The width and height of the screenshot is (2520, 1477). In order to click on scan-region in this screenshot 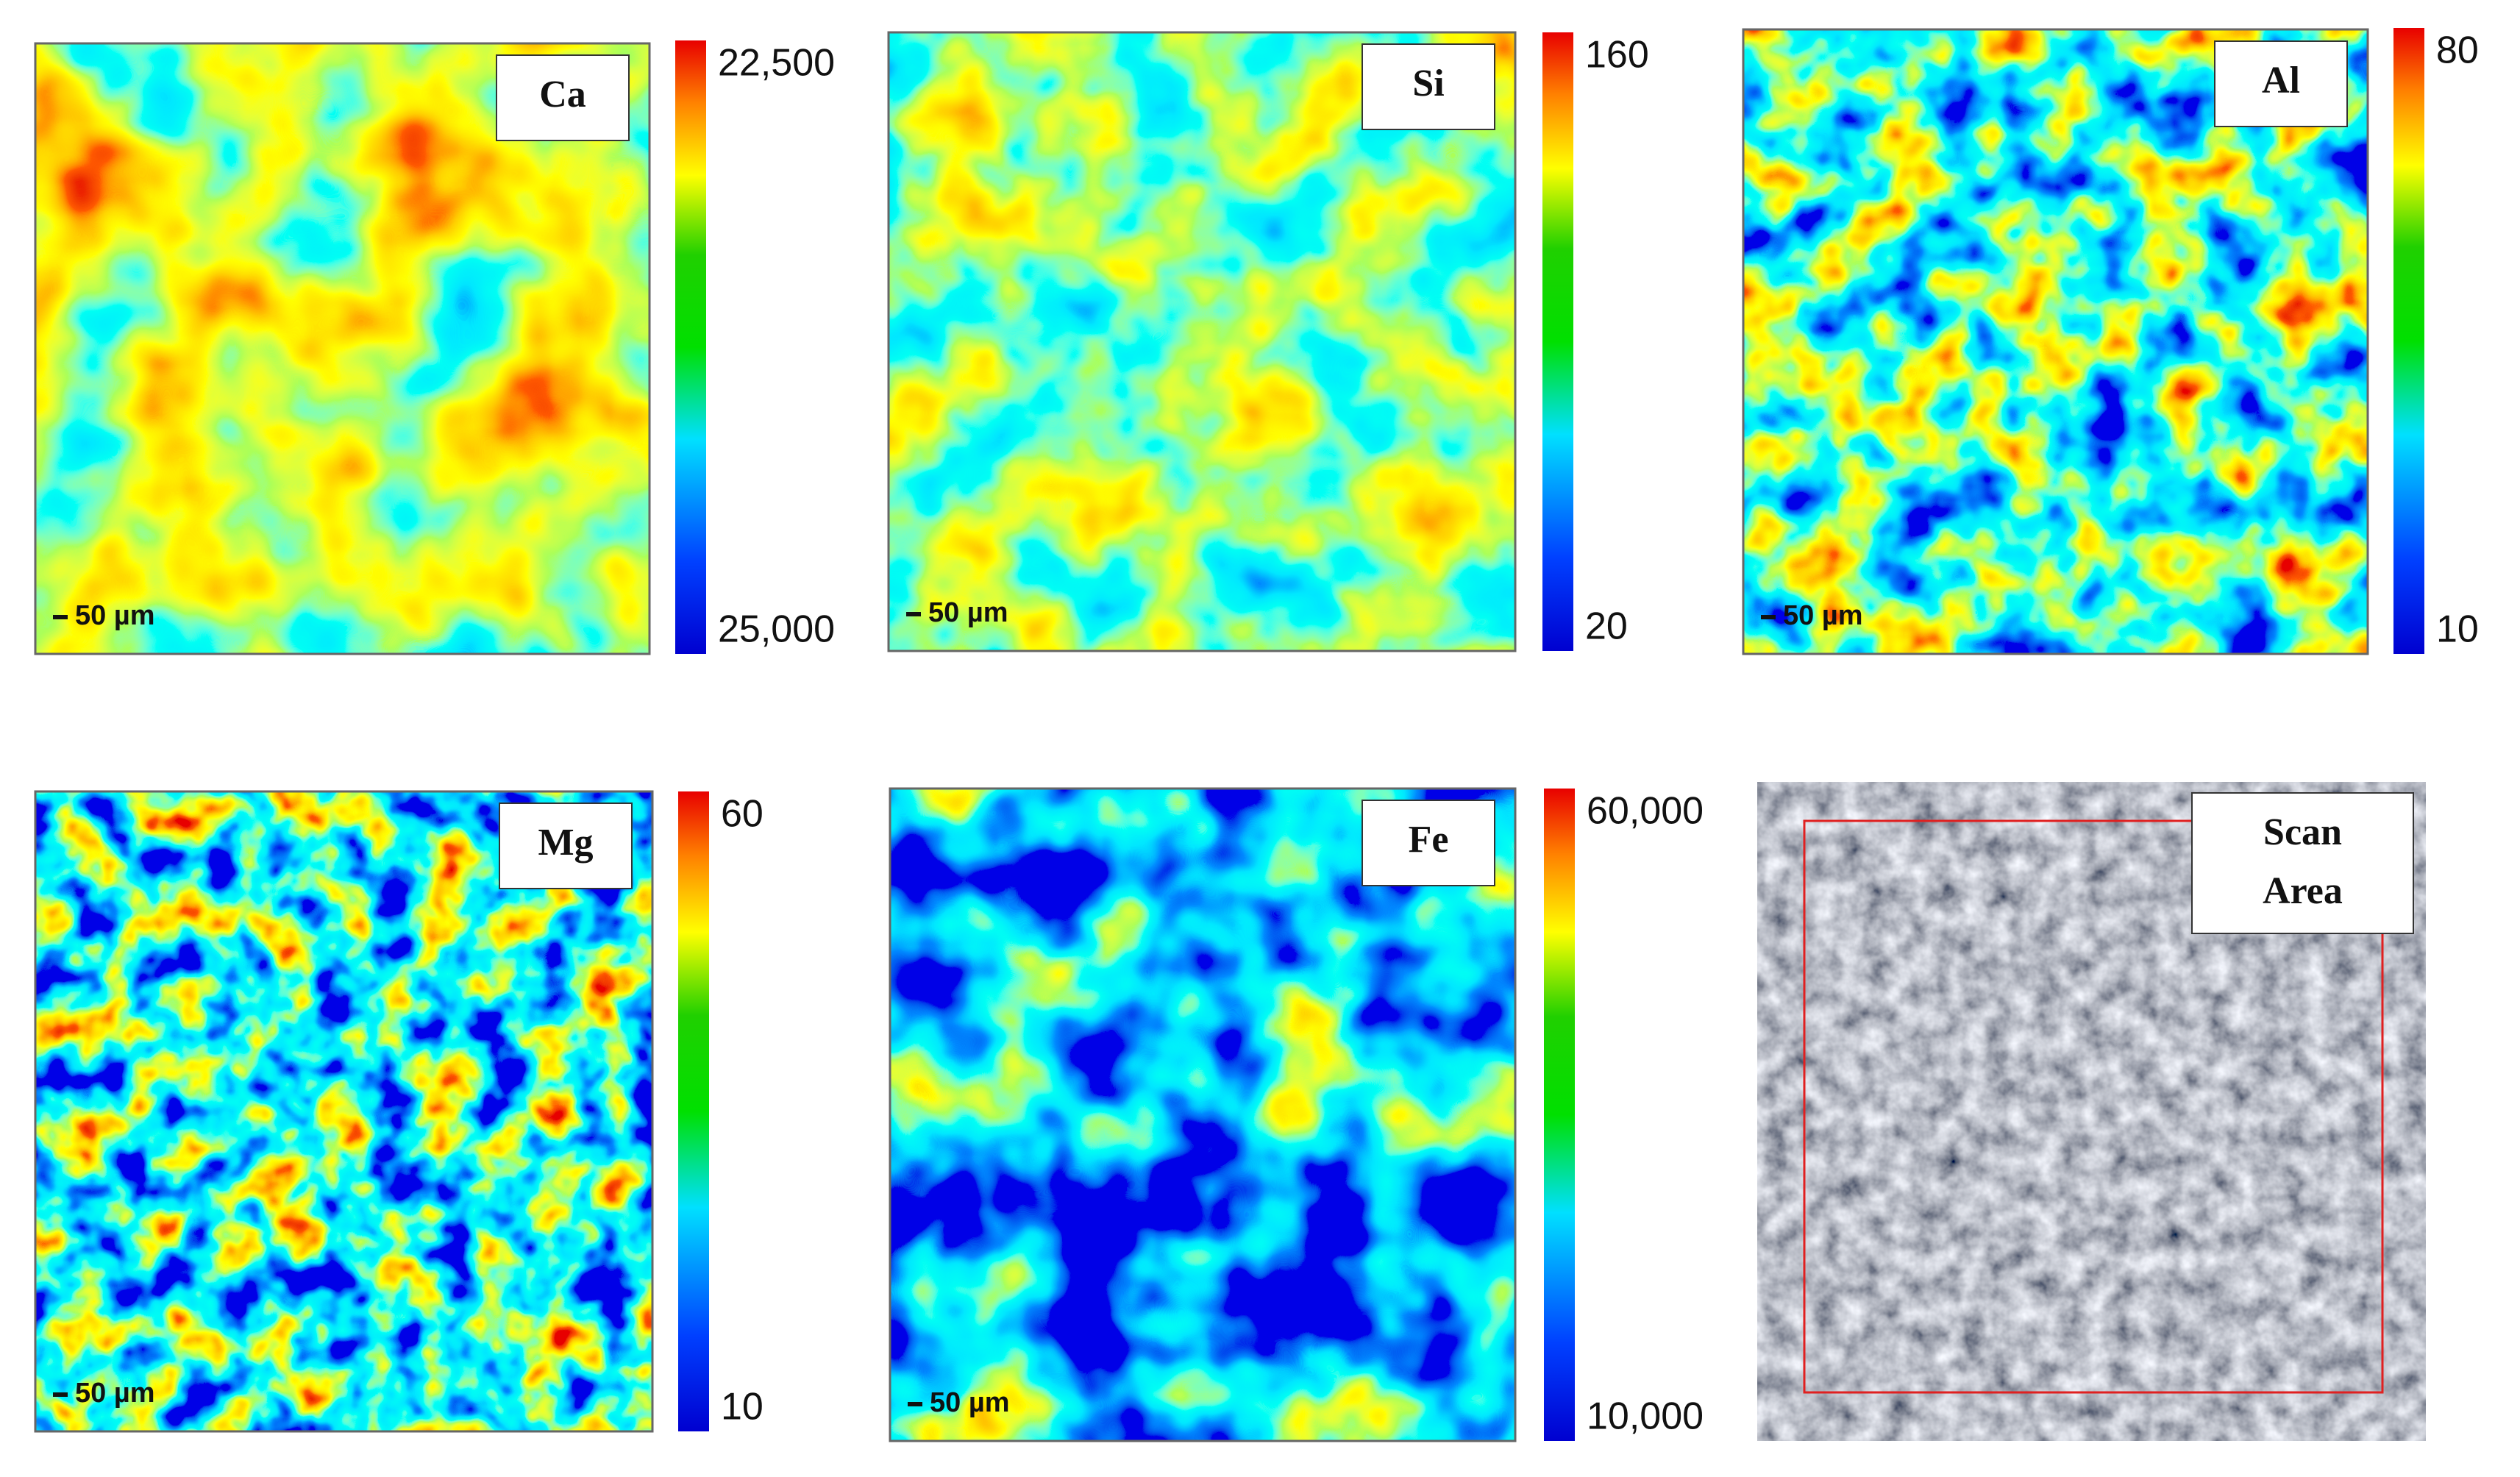, I will do `click(2093, 1106)`.